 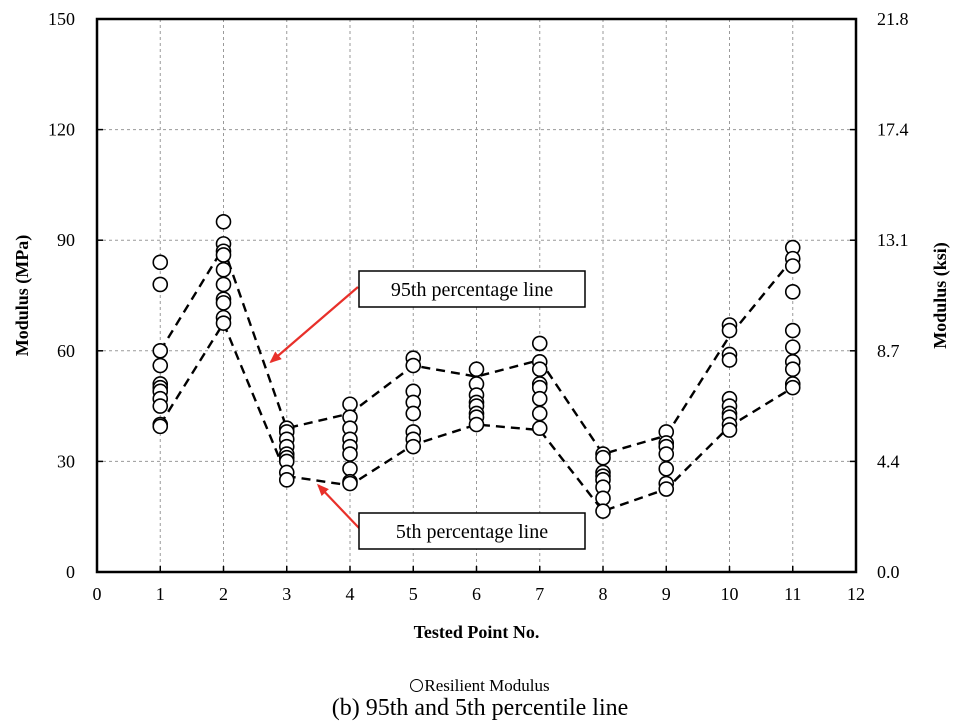 What do you see at coordinates (940, 295) in the screenshot?
I see `y2-axis-title: Modulus (ksi)` at bounding box center [940, 295].